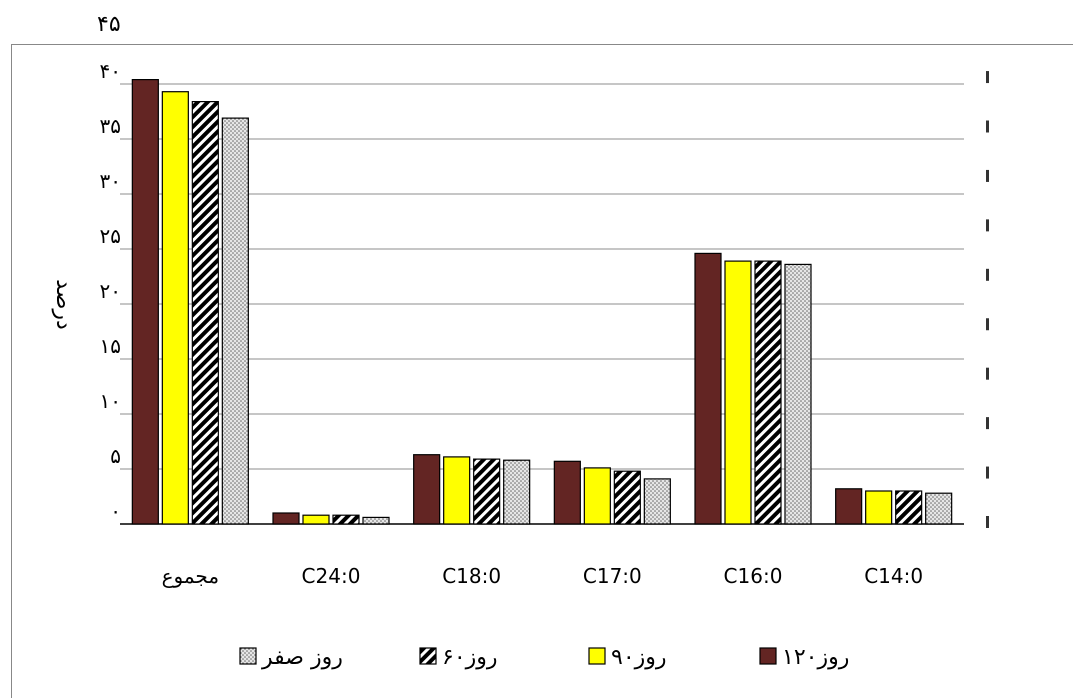 The height and width of the screenshot is (698, 1073). I want to click on y-tick-label: ۵, so click(115, 456).